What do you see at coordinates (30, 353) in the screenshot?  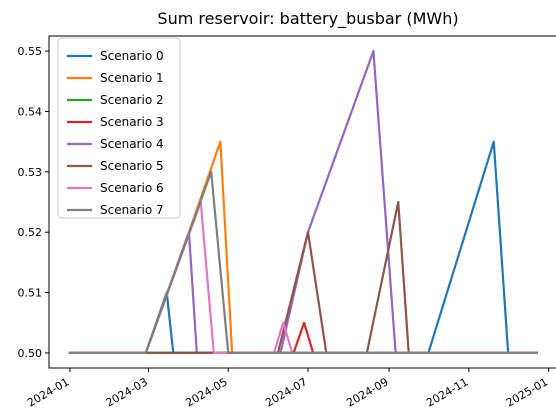 I see `y-tick-label: 0.50` at bounding box center [30, 353].